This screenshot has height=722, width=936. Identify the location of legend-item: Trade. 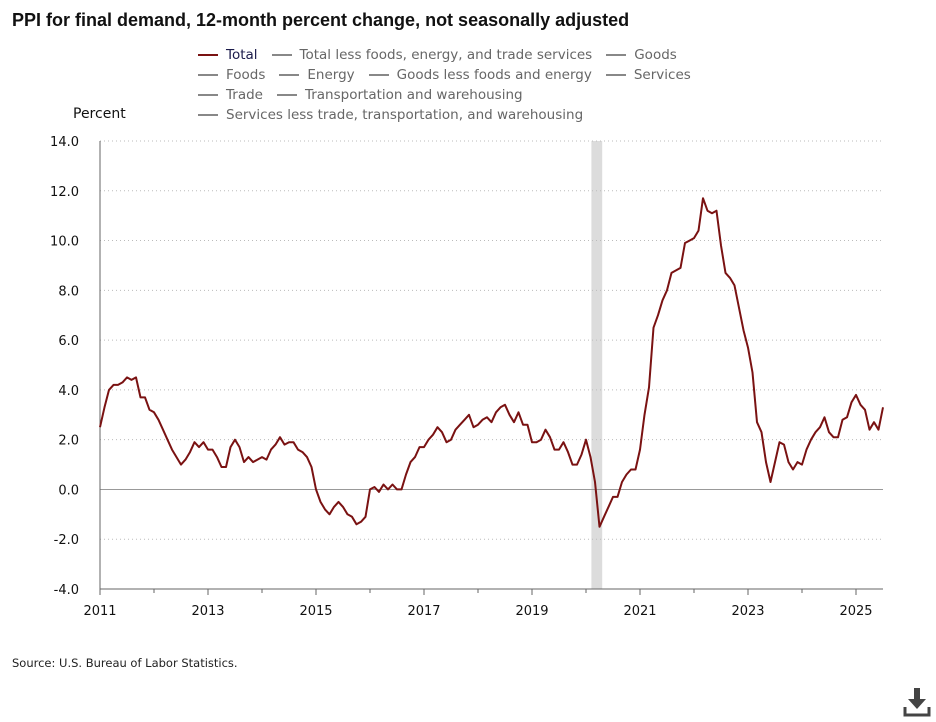
(230, 95).